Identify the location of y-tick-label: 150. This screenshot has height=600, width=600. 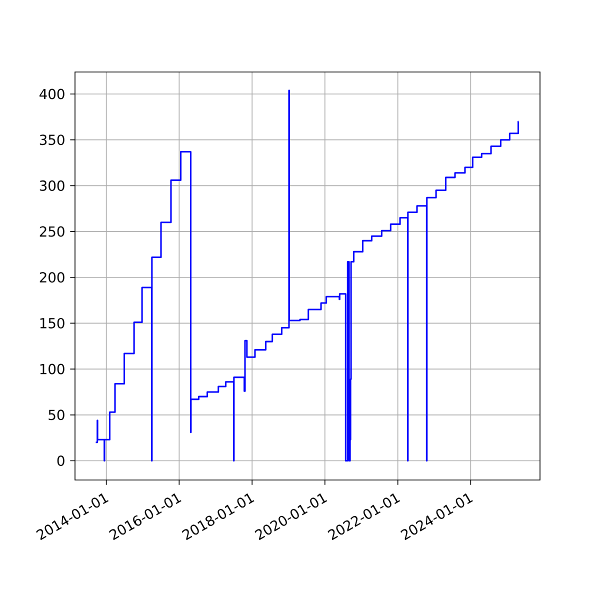
(52, 323).